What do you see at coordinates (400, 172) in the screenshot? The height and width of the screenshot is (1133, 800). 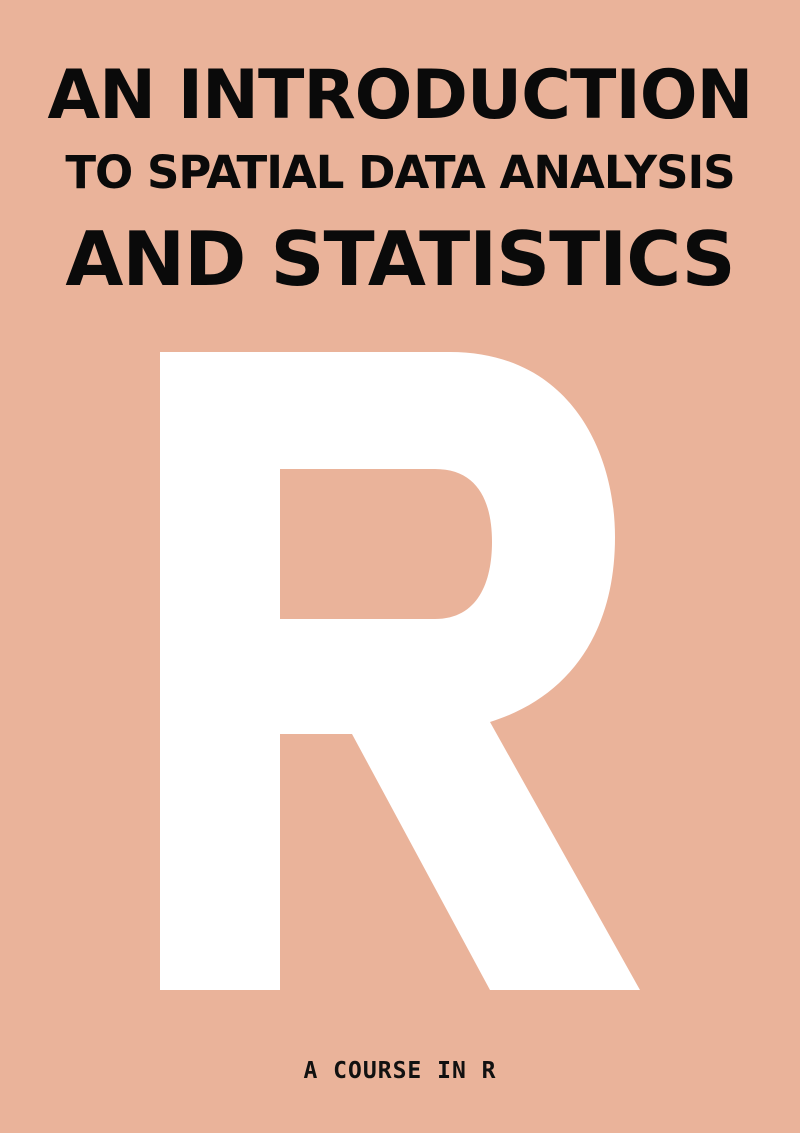 I see `title-line-2: TO SPATIAL DATA ANALYSIS` at bounding box center [400, 172].